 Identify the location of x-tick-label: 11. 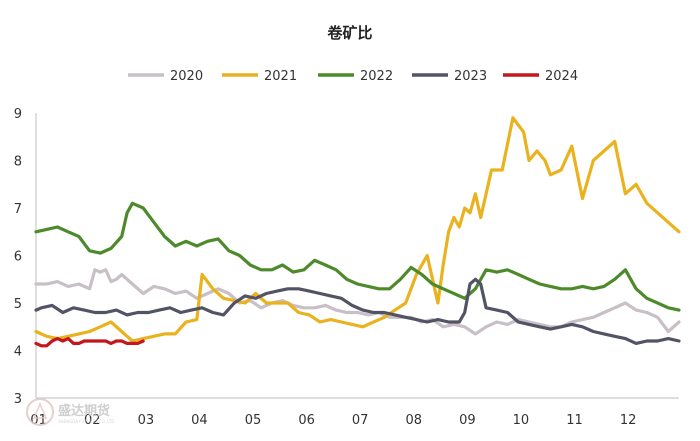
(574, 420).